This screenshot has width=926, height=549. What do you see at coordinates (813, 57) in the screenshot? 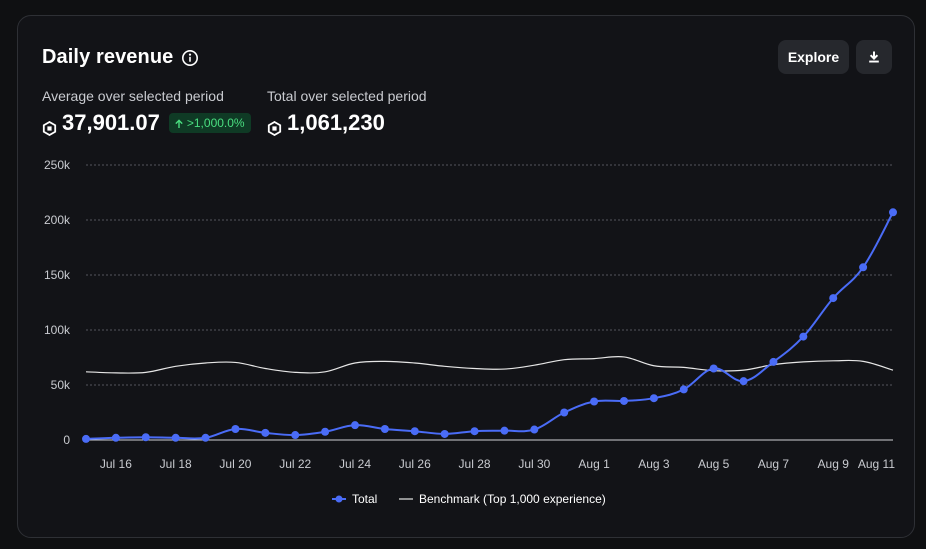
I see `explore-button: Explore` at bounding box center [813, 57].